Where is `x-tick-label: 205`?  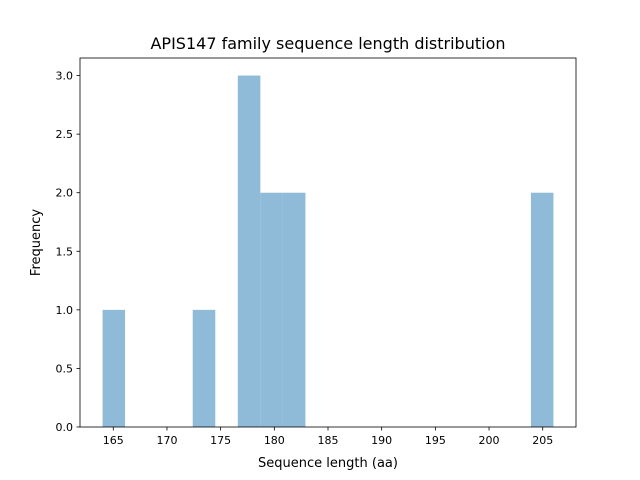 x-tick-label: 205 is located at coordinates (542, 440).